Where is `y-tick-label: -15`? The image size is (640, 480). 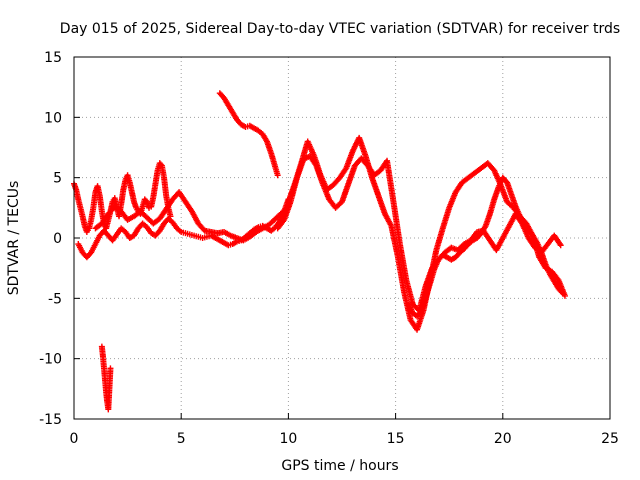 y-tick-label: -15 is located at coordinates (50, 420).